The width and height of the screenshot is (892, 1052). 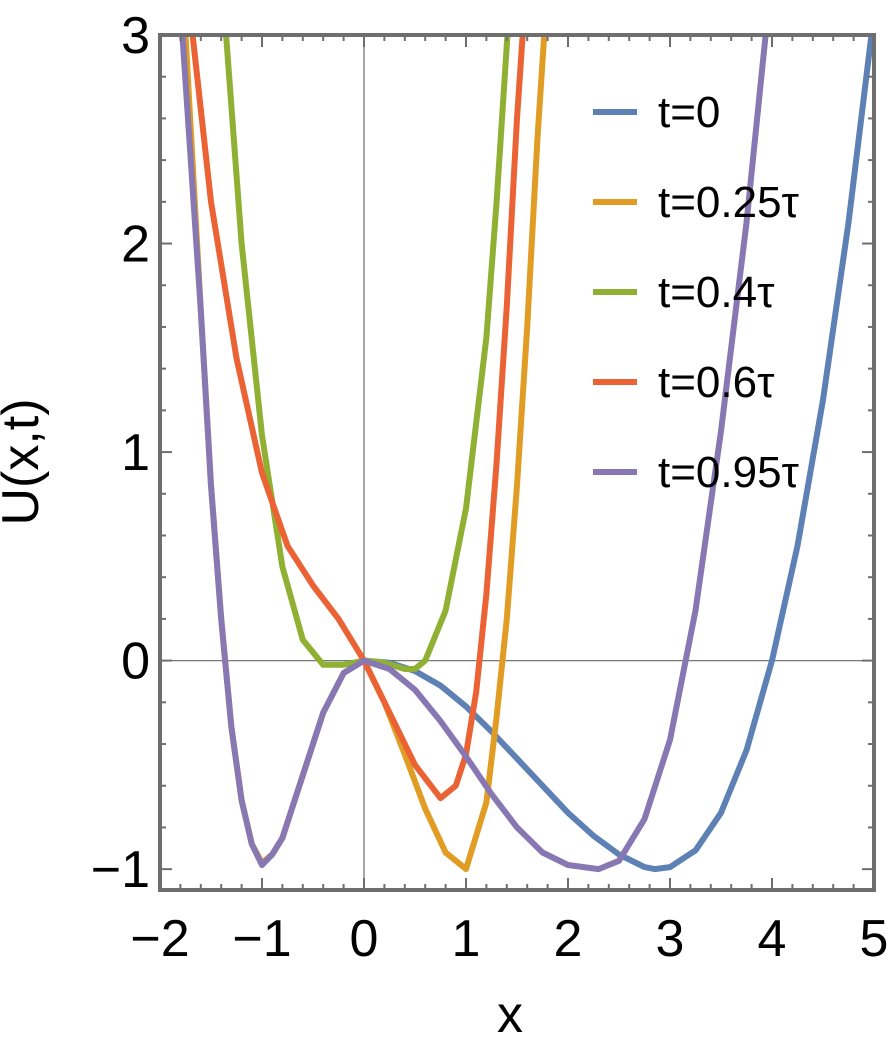 What do you see at coordinates (135, 662) in the screenshot?
I see `y-tick-label: 0` at bounding box center [135, 662].